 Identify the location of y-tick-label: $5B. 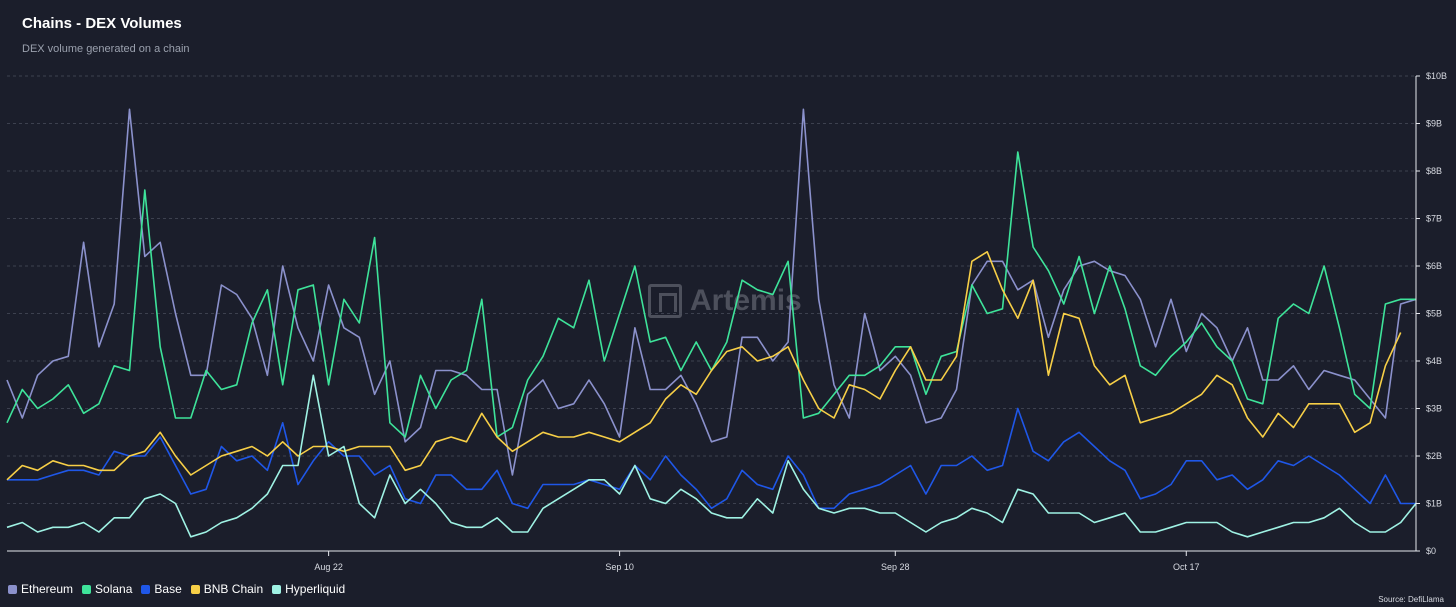
(1434, 314).